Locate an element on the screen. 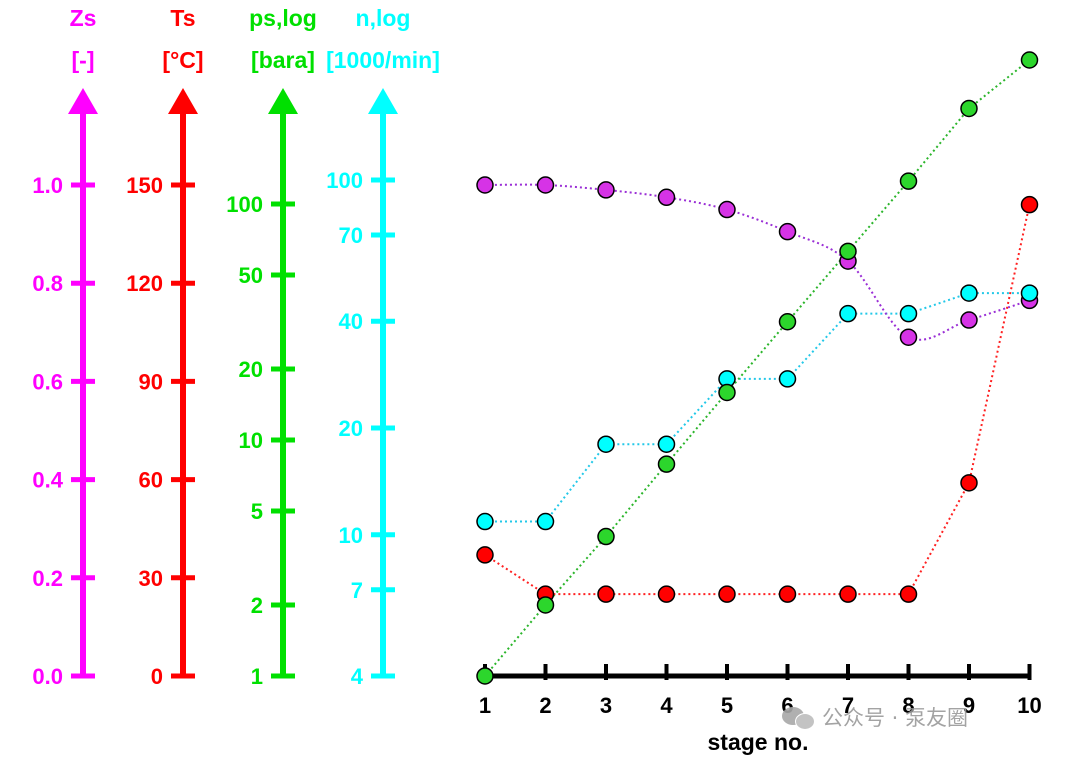 Image resolution: width=1080 pixels, height=761 pixels. axis-ts: Ts [°C] 0 30 60 90 120 150 is located at coordinates (164, 347).